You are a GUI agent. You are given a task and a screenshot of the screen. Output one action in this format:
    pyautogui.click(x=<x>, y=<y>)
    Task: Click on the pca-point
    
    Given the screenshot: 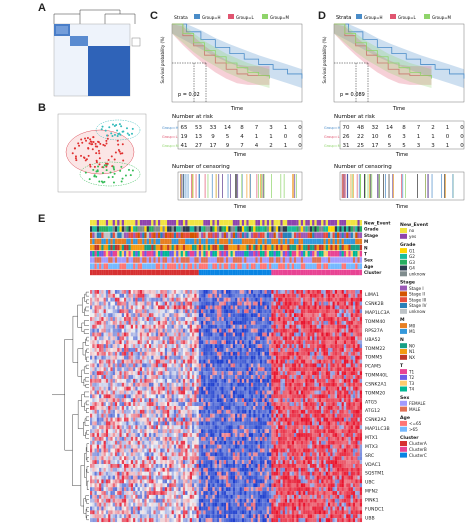 What is the action you would take?
    pyautogui.click(x=92, y=149)
    